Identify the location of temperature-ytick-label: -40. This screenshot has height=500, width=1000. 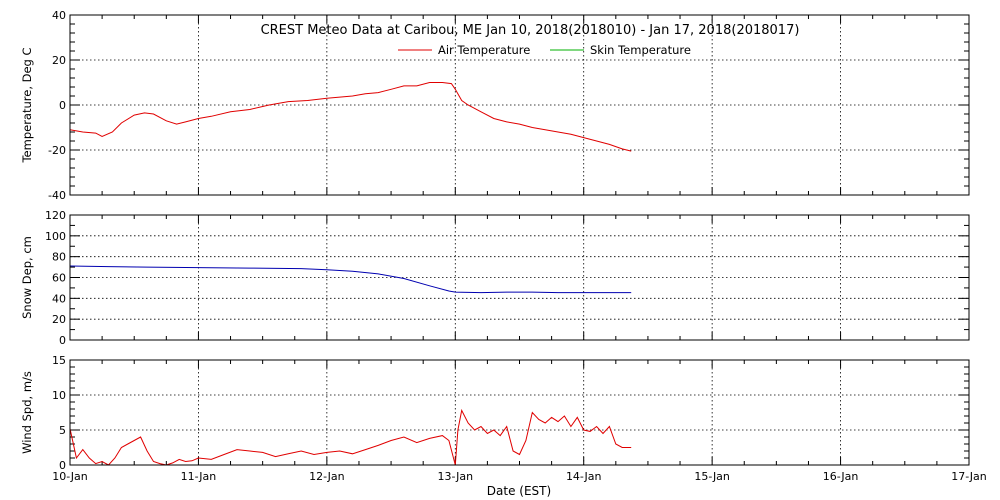
(57, 195).